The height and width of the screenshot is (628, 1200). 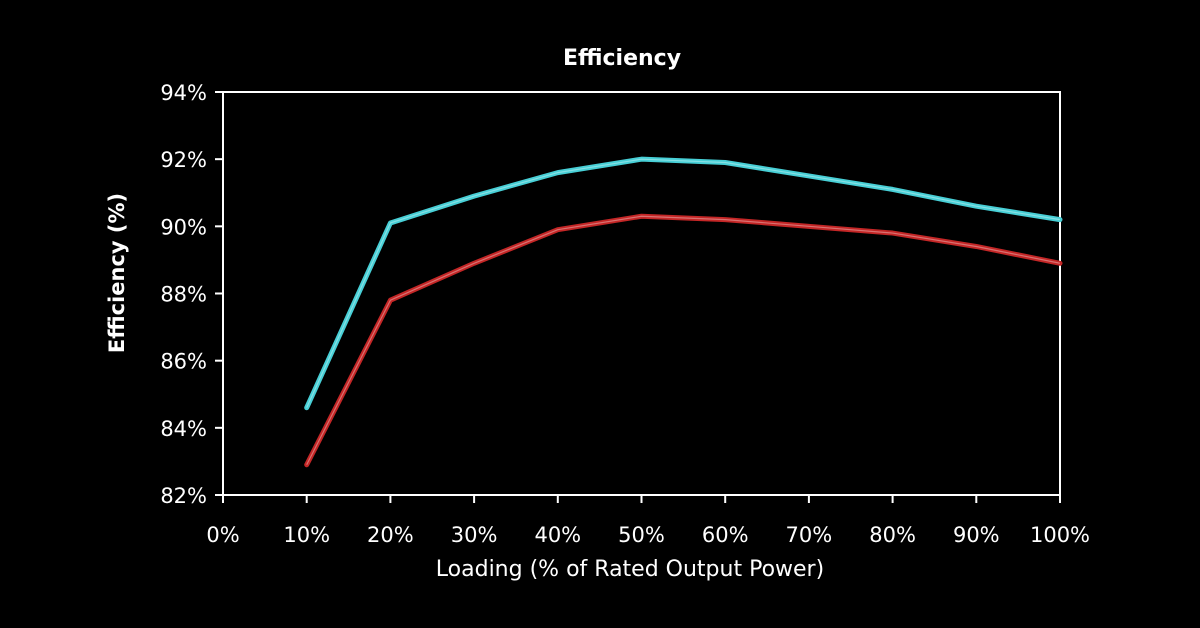 I want to click on y-tick-label: 94%, so click(x=183, y=93).